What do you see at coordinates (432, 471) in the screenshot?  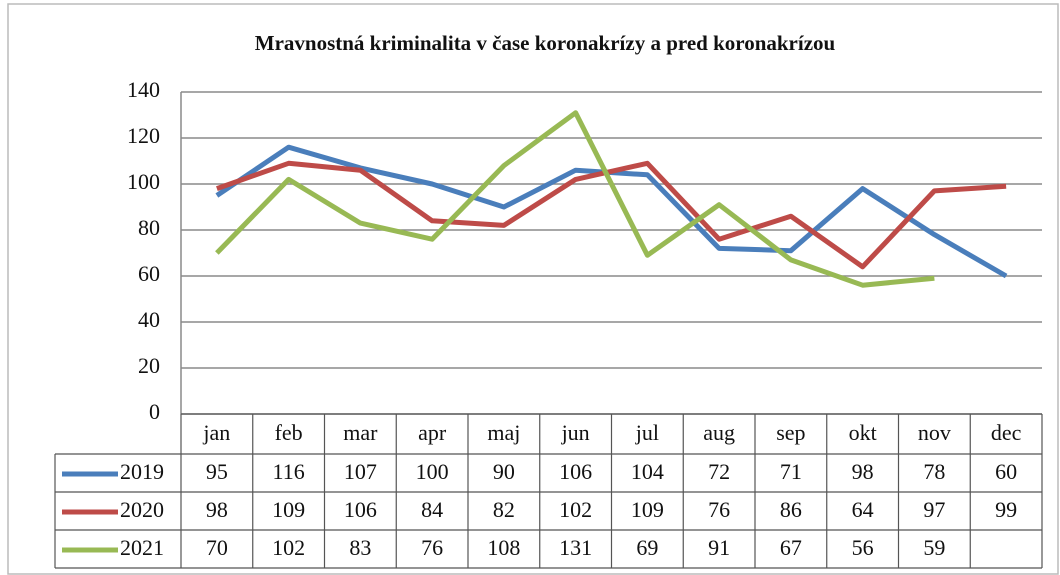 I see `table-cell: 100` at bounding box center [432, 471].